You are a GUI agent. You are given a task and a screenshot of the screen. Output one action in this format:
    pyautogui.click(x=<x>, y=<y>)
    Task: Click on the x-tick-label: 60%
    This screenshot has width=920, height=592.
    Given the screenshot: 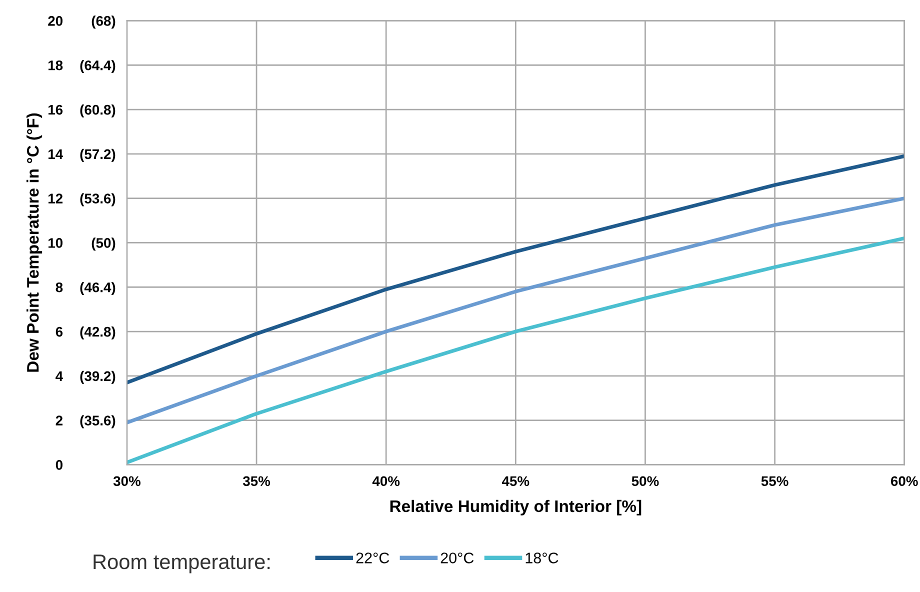 What is the action you would take?
    pyautogui.click(x=904, y=481)
    